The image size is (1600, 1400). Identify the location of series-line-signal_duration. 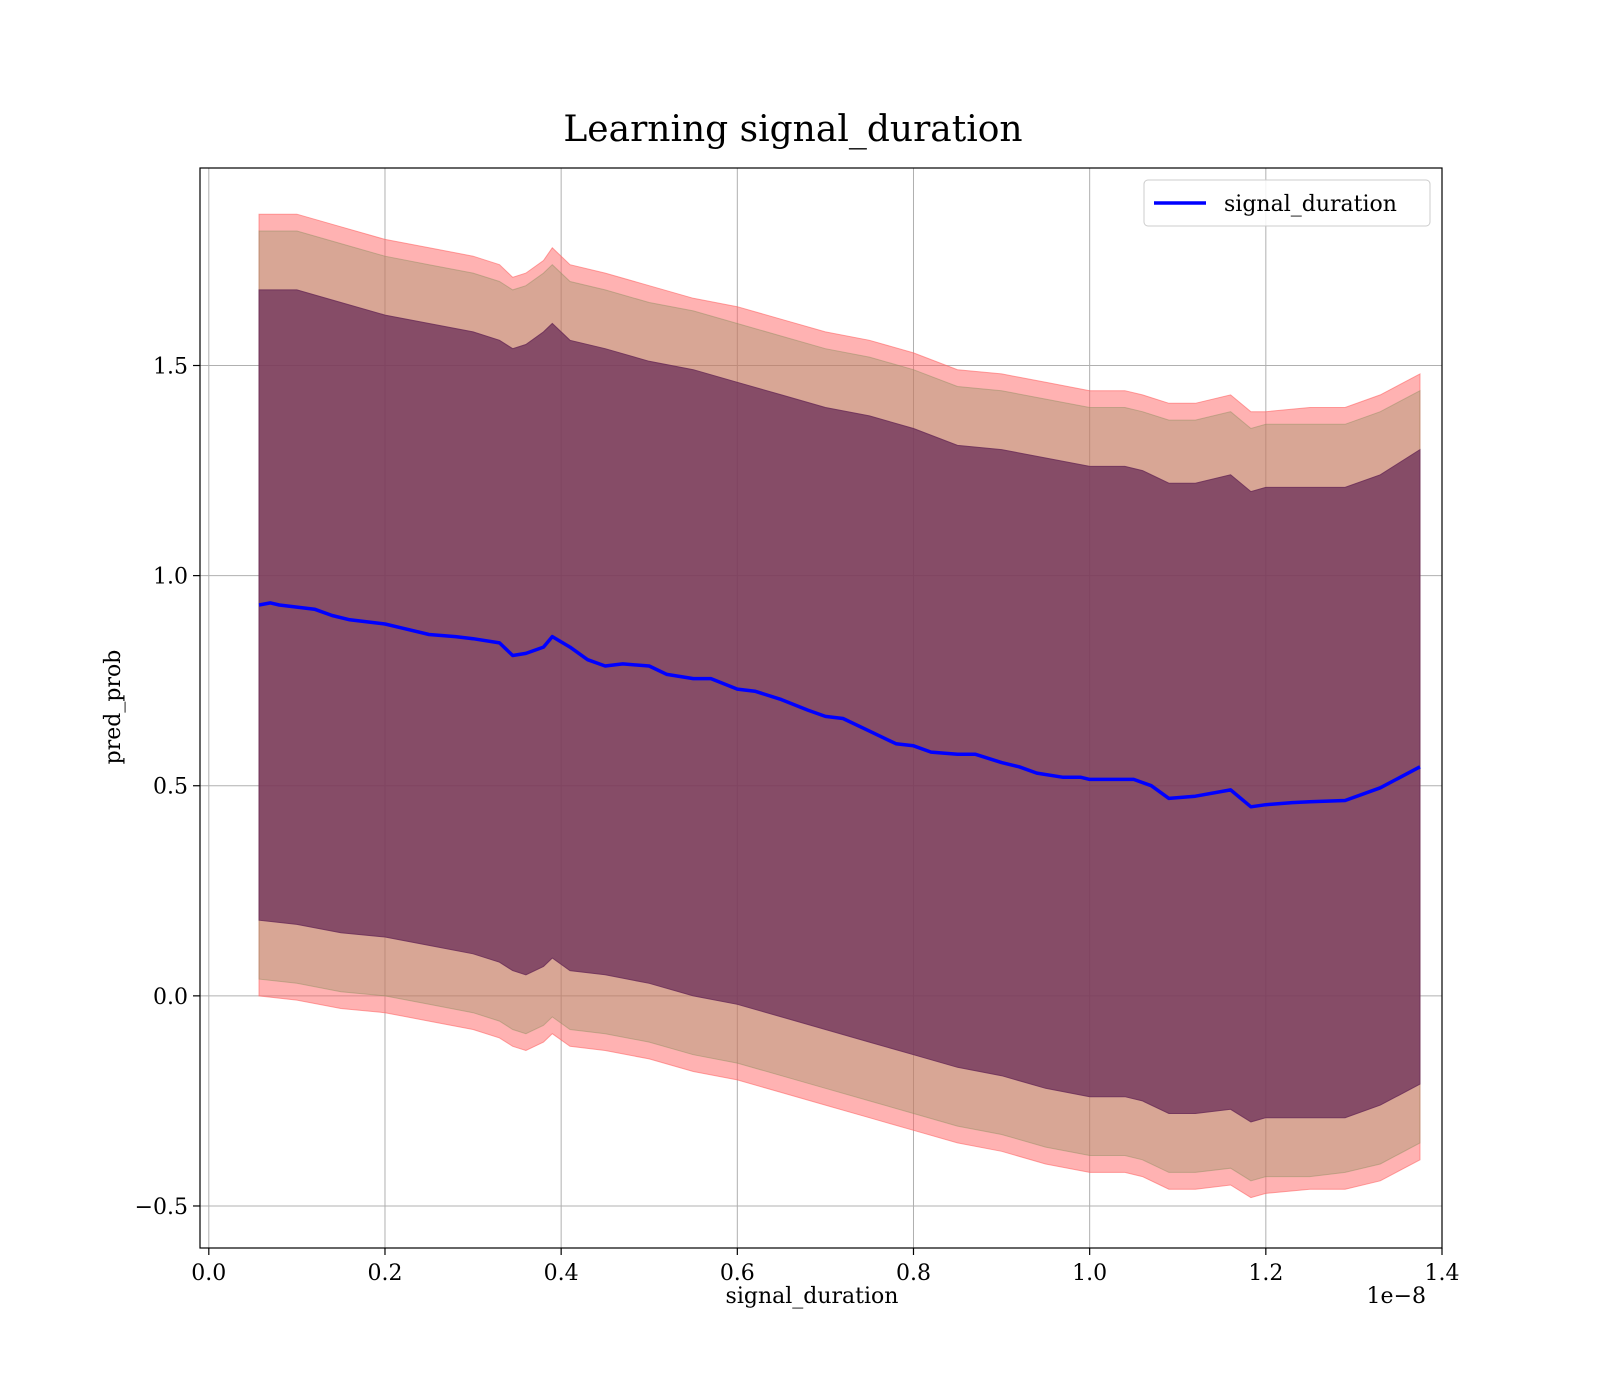
(839, 705).